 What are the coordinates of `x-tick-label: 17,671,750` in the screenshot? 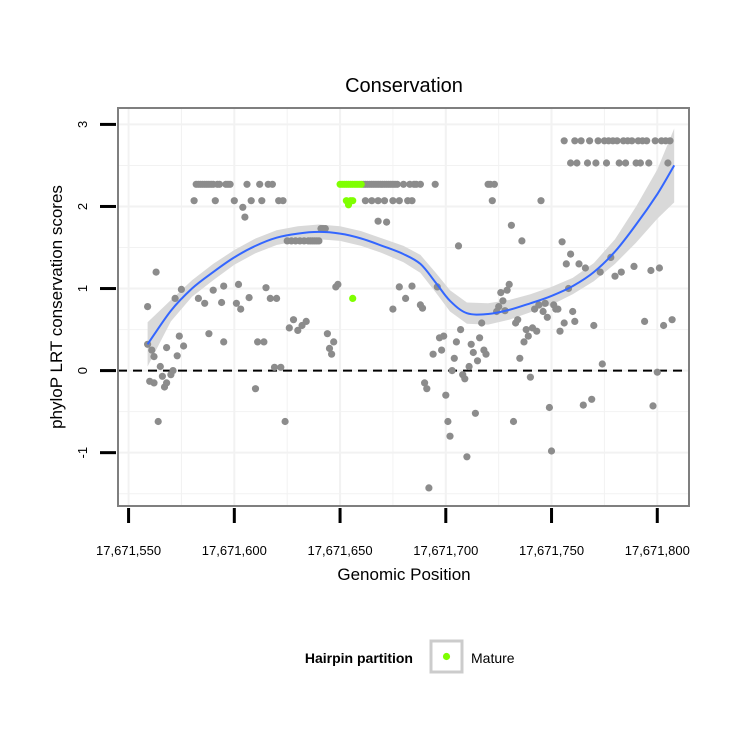 It's located at (551, 550).